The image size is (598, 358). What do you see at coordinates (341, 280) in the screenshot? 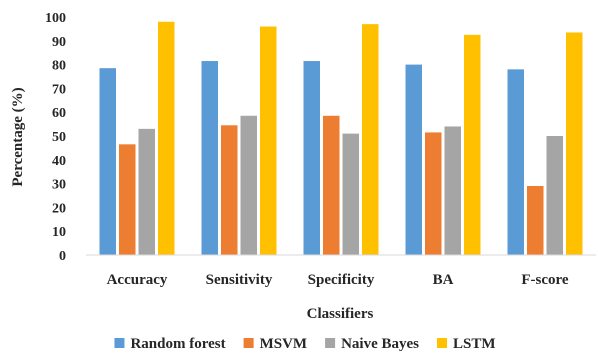
I see `x-tick-label: Specificity` at bounding box center [341, 280].